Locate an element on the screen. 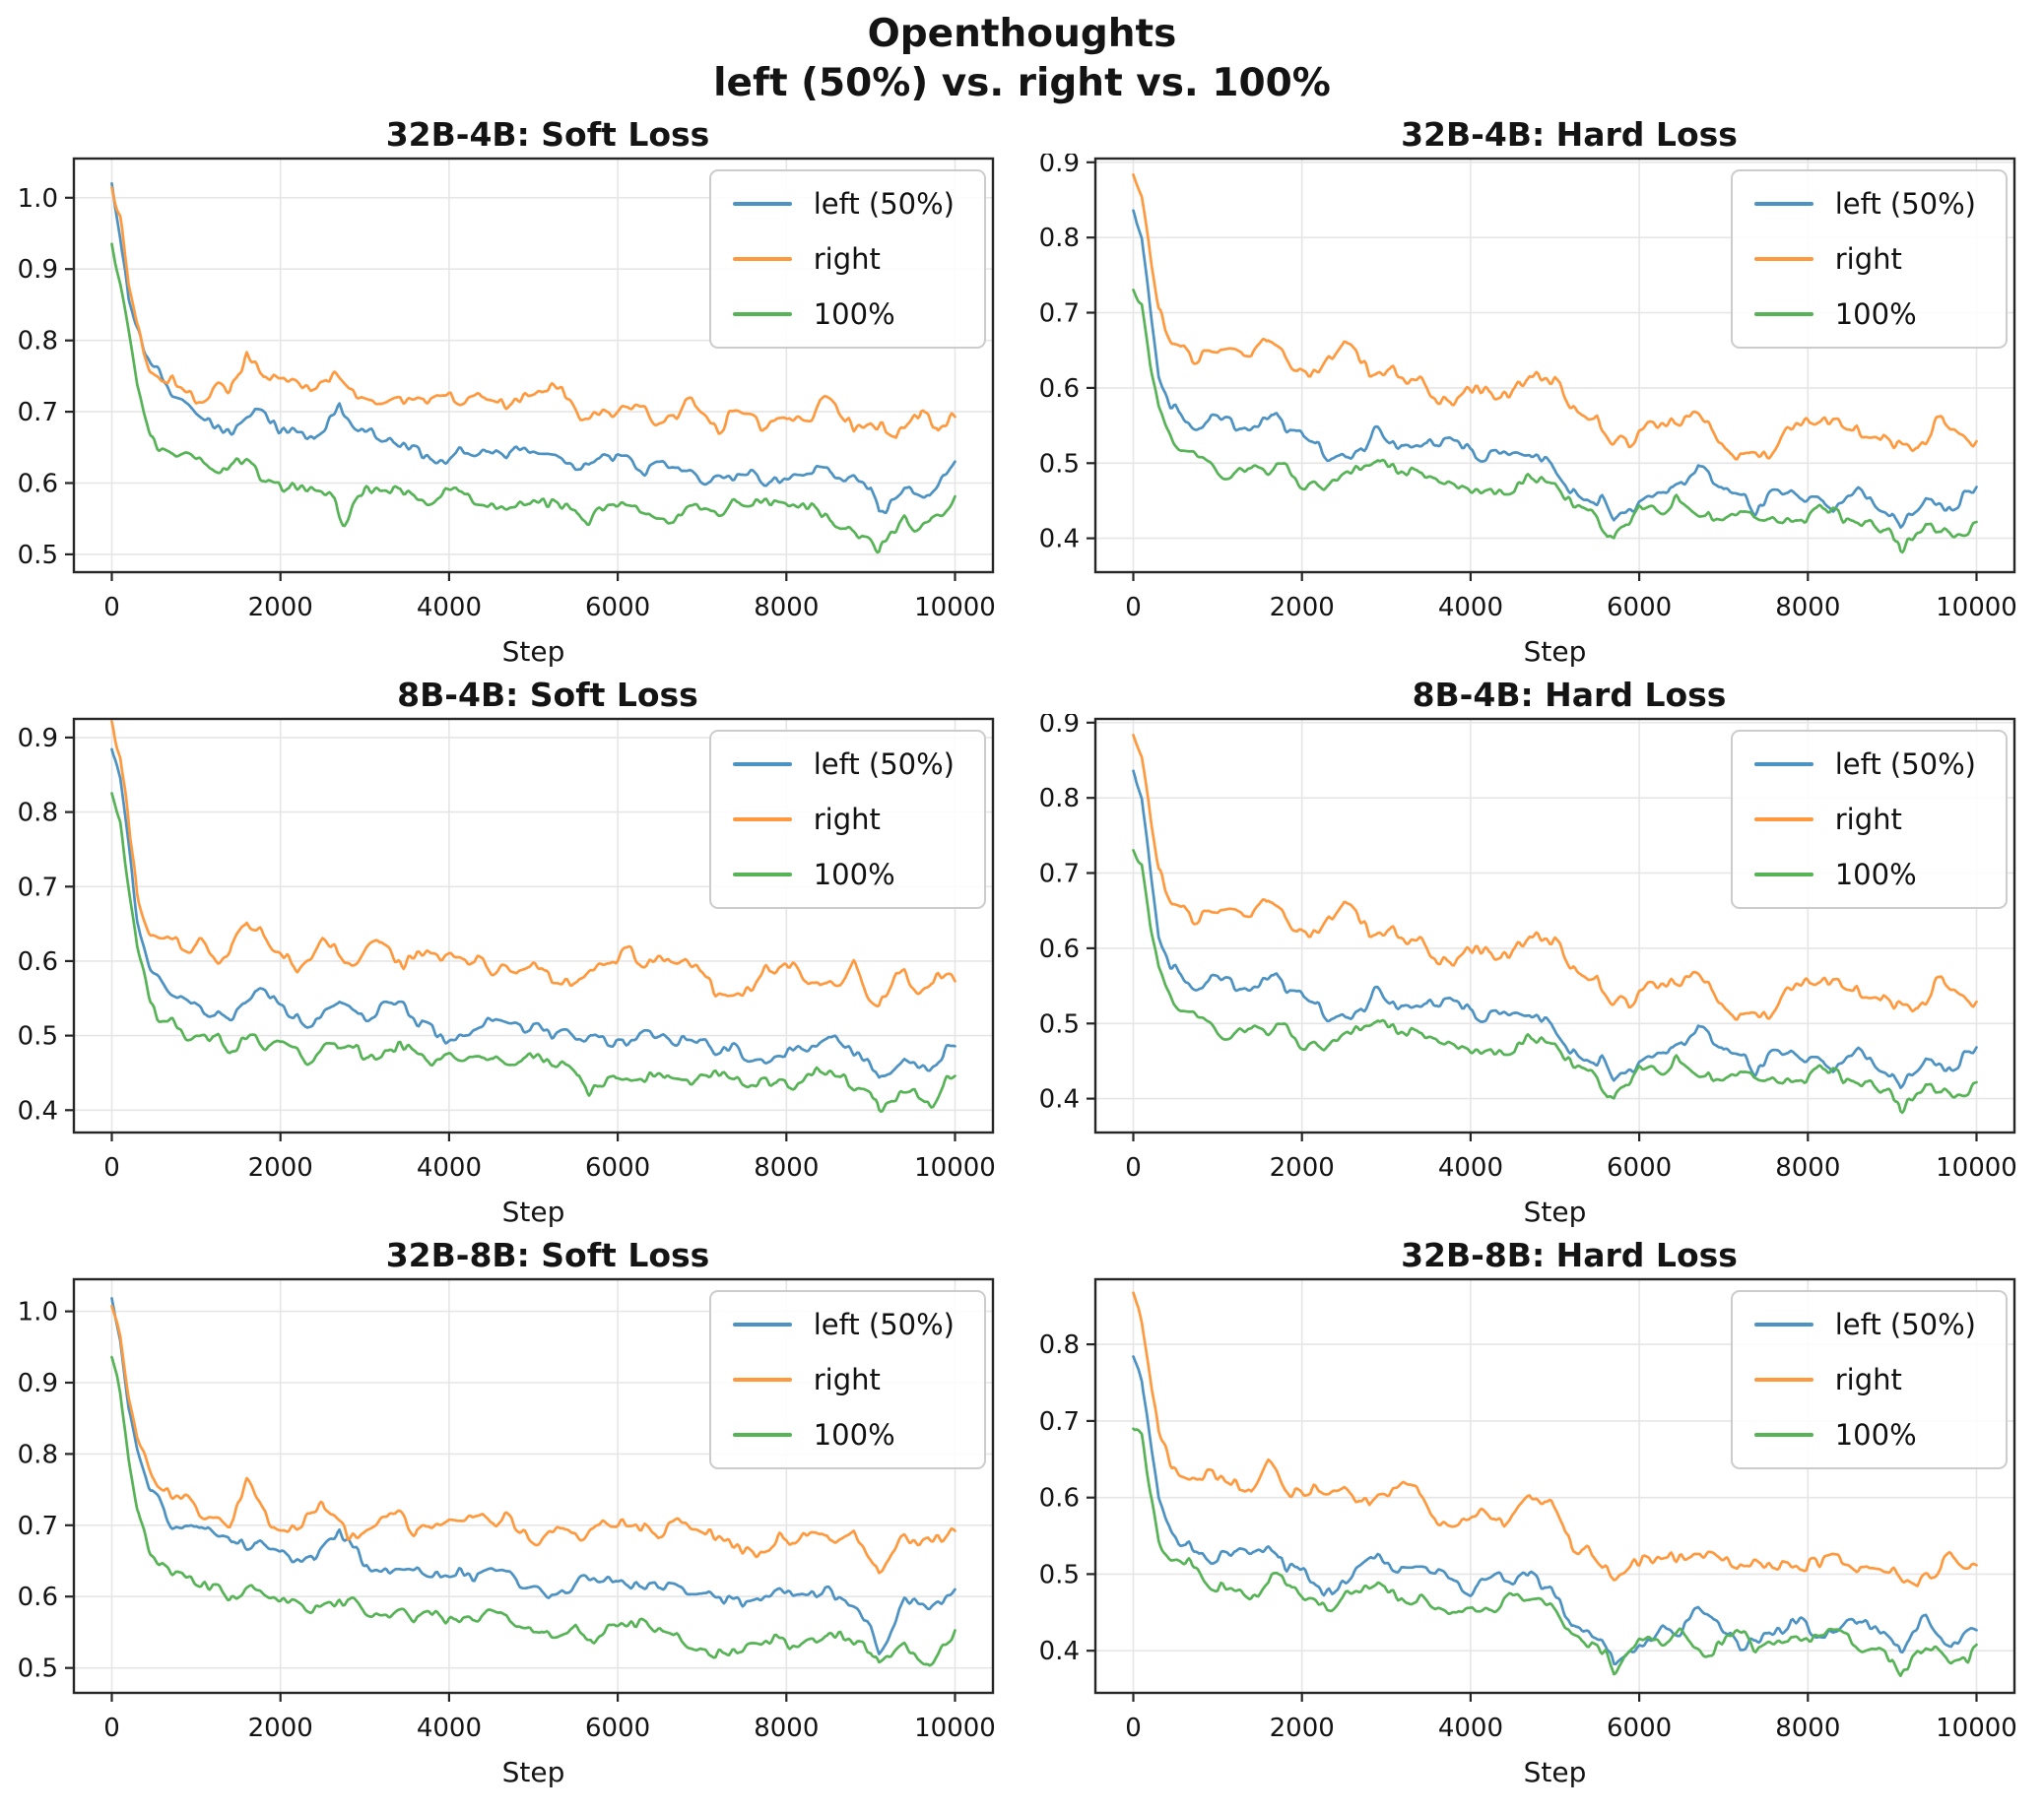 The width and height of the screenshot is (2044, 1814). plot-title: 32B-4B: Soft Loss is located at coordinates (547, 134).